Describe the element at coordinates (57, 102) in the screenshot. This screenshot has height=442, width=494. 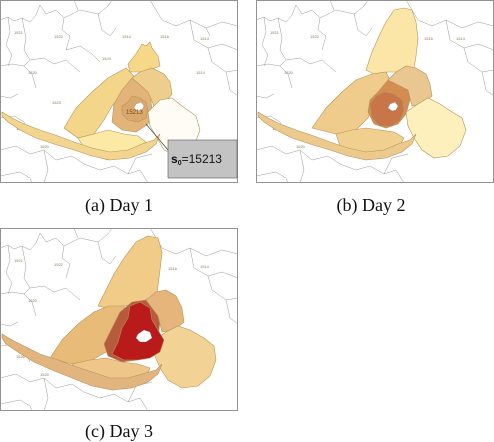
I see `svg-text: 1523` at that location.